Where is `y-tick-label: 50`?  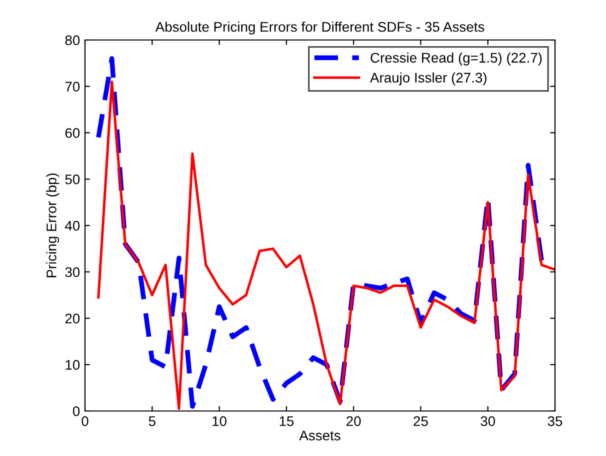
y-tick-label: 50 is located at coordinates (72, 179).